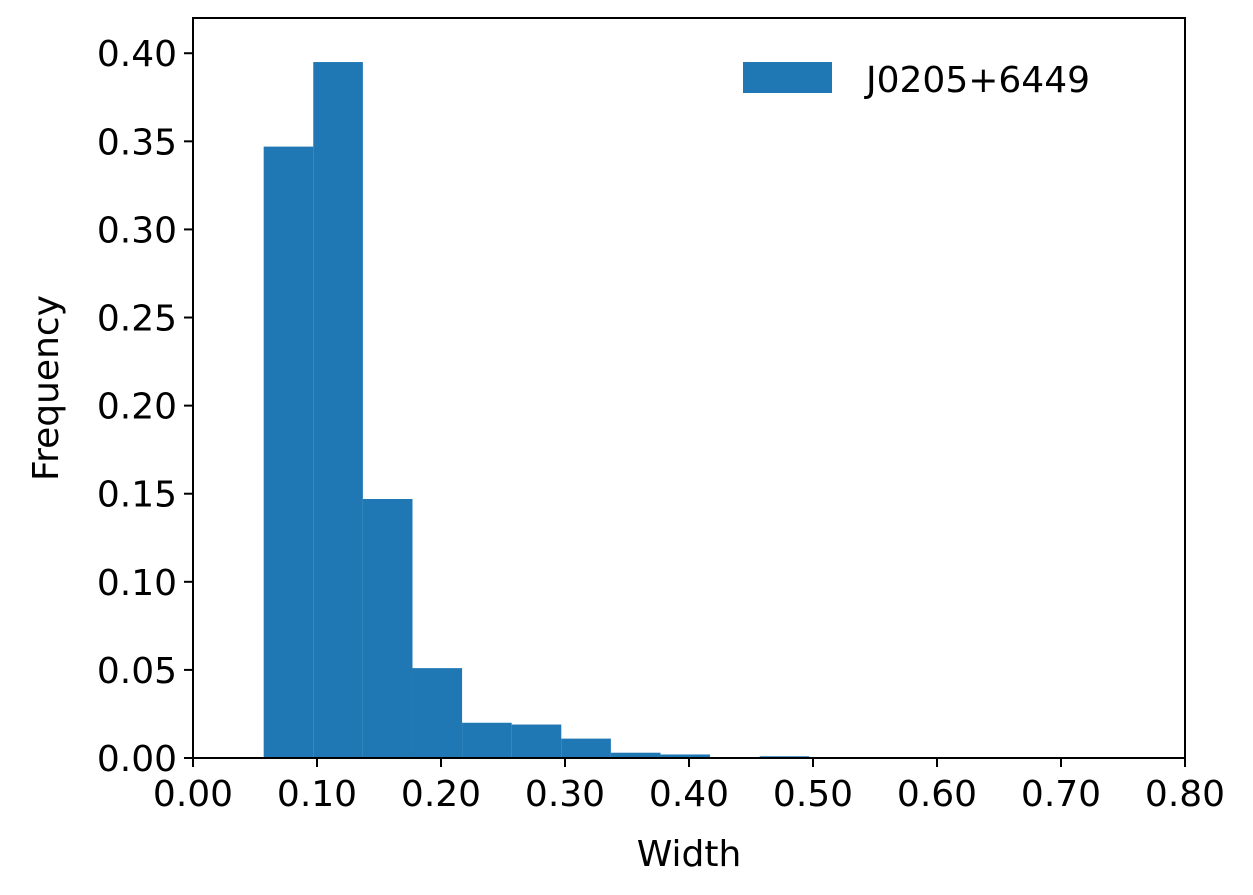 The height and width of the screenshot is (895, 1253). I want to click on y-tick-label: 0.10, so click(137, 583).